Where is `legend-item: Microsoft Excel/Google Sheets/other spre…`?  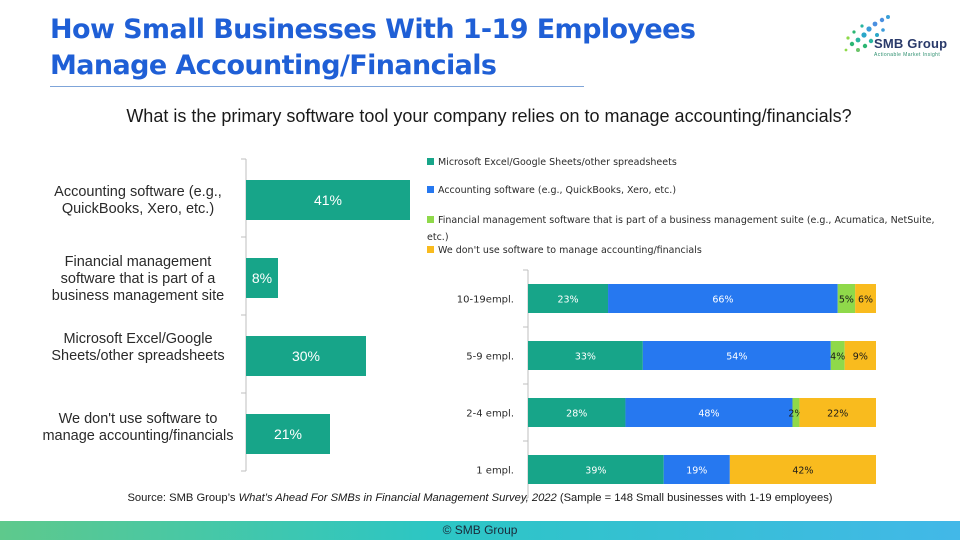
legend-item: Microsoft Excel/Google Sheets/other spre… is located at coordinates (689, 162).